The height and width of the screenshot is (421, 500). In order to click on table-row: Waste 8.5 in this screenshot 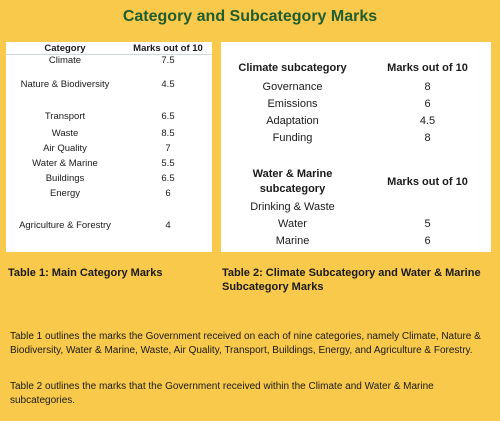, I will do `click(109, 133)`.